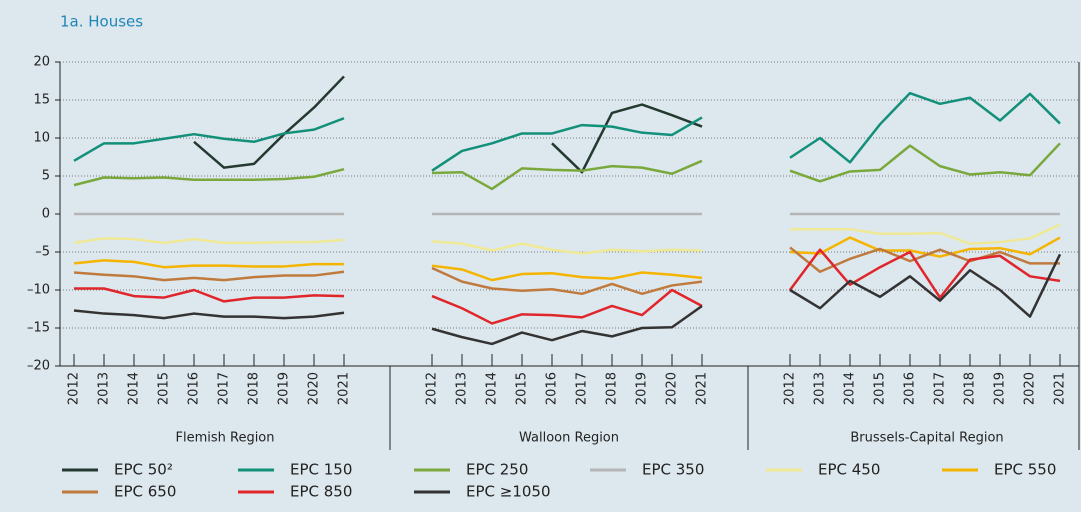  Describe the element at coordinates (38, 290) in the screenshot. I see `y-tick-label: –10` at that location.